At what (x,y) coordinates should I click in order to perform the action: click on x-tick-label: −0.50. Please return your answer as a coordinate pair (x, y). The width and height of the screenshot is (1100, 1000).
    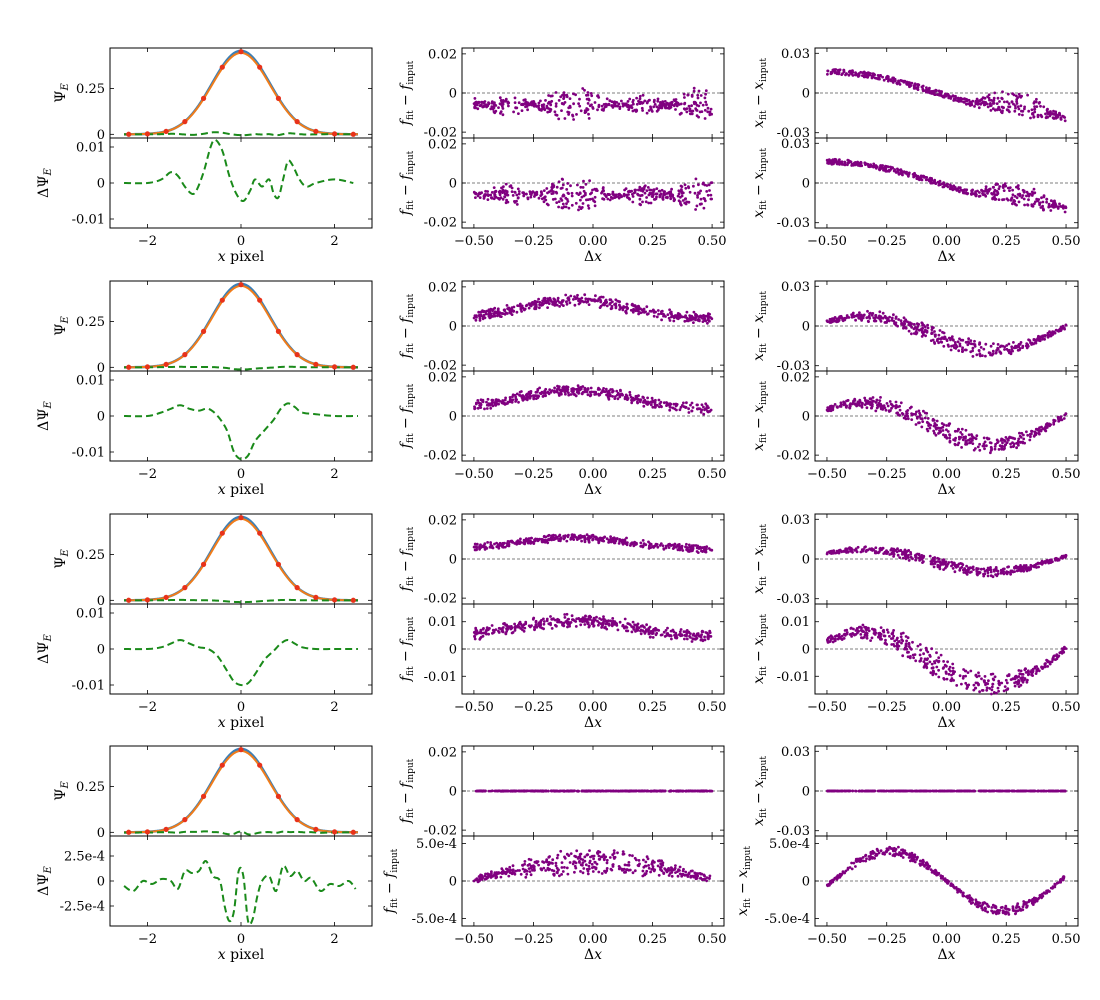
    Looking at the image, I should click on (474, 707).